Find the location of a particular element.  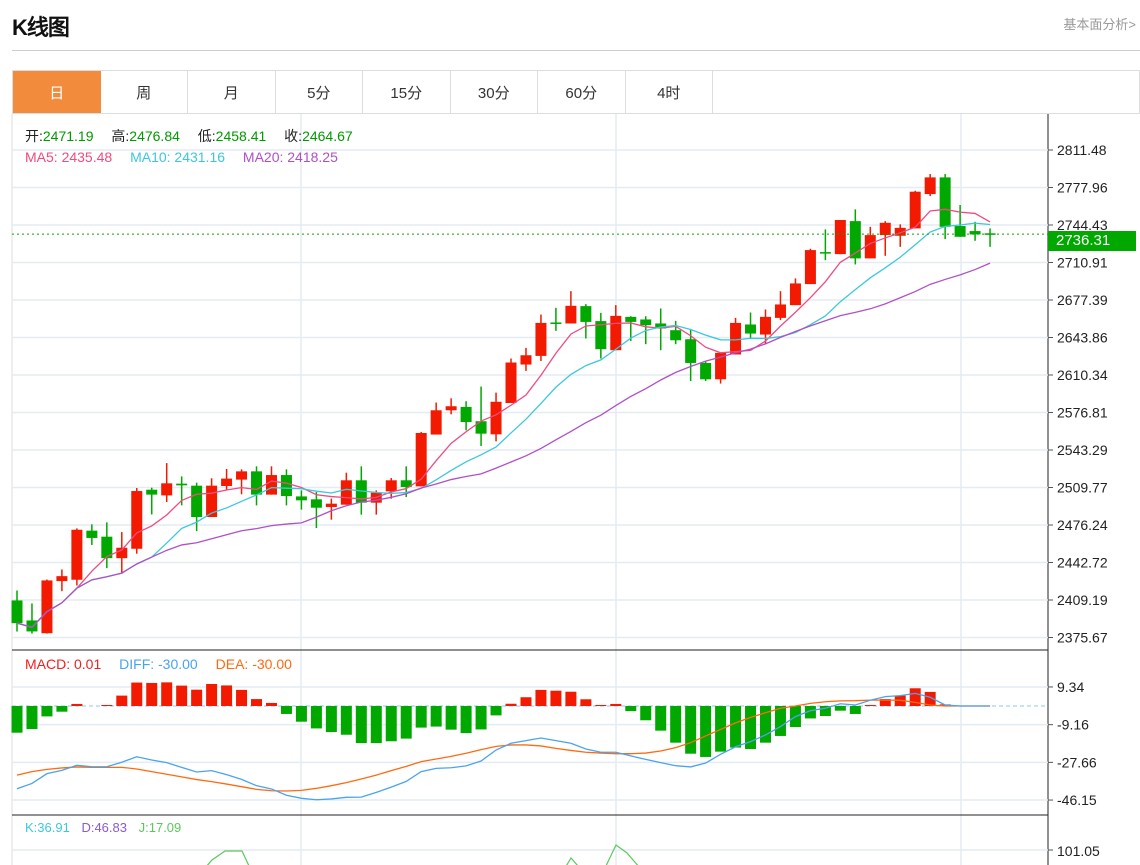

close-label: 收: is located at coordinates (293, 136).